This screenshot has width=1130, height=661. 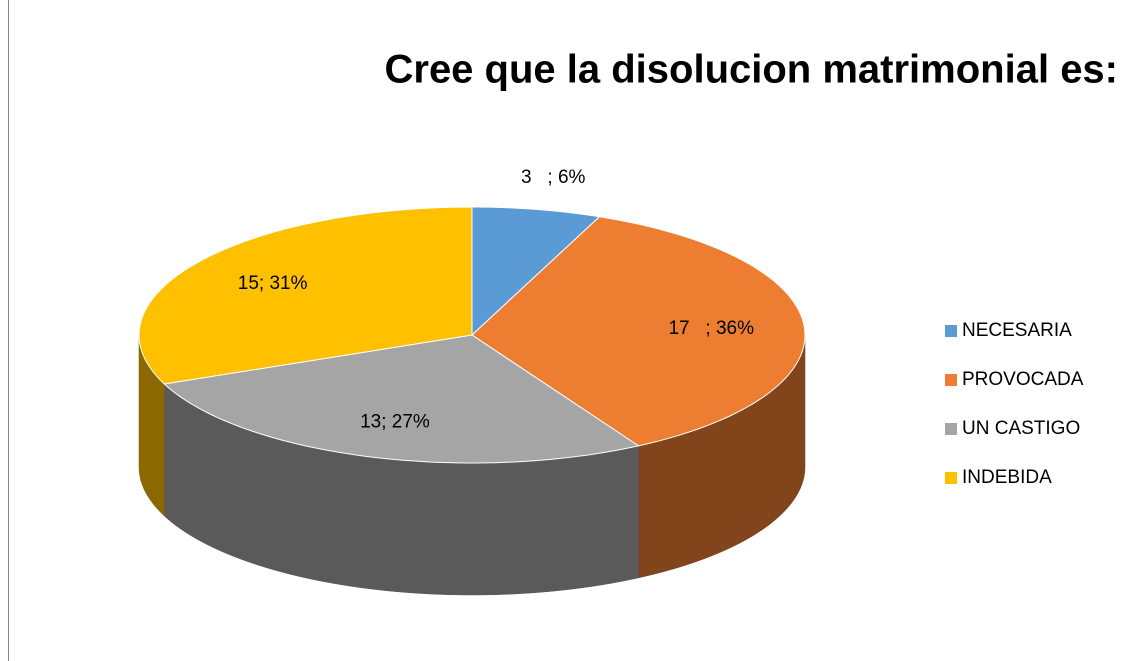 What do you see at coordinates (1014, 404) in the screenshot?
I see `legend: NECESARIA PROVOCADA UN CASTIGO INDEBIDA` at bounding box center [1014, 404].